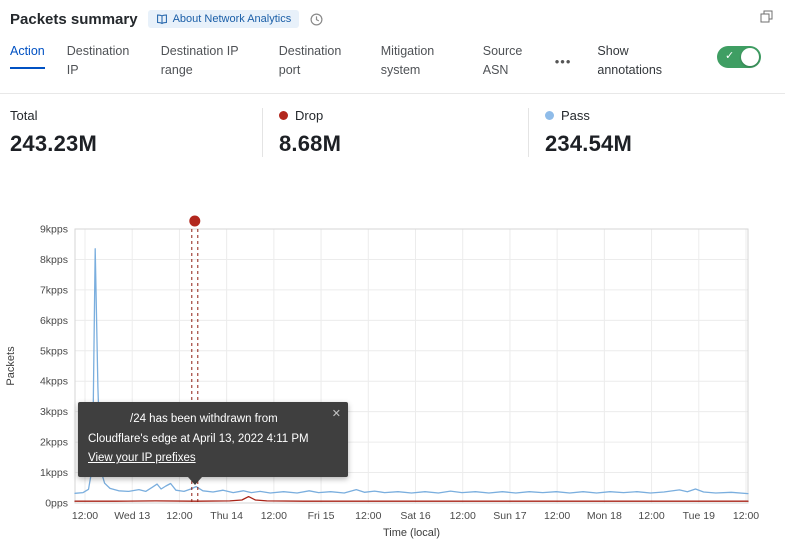 The height and width of the screenshot is (560, 785). What do you see at coordinates (54, 443) in the screenshot?
I see `svg-text: 2kpps` at bounding box center [54, 443].